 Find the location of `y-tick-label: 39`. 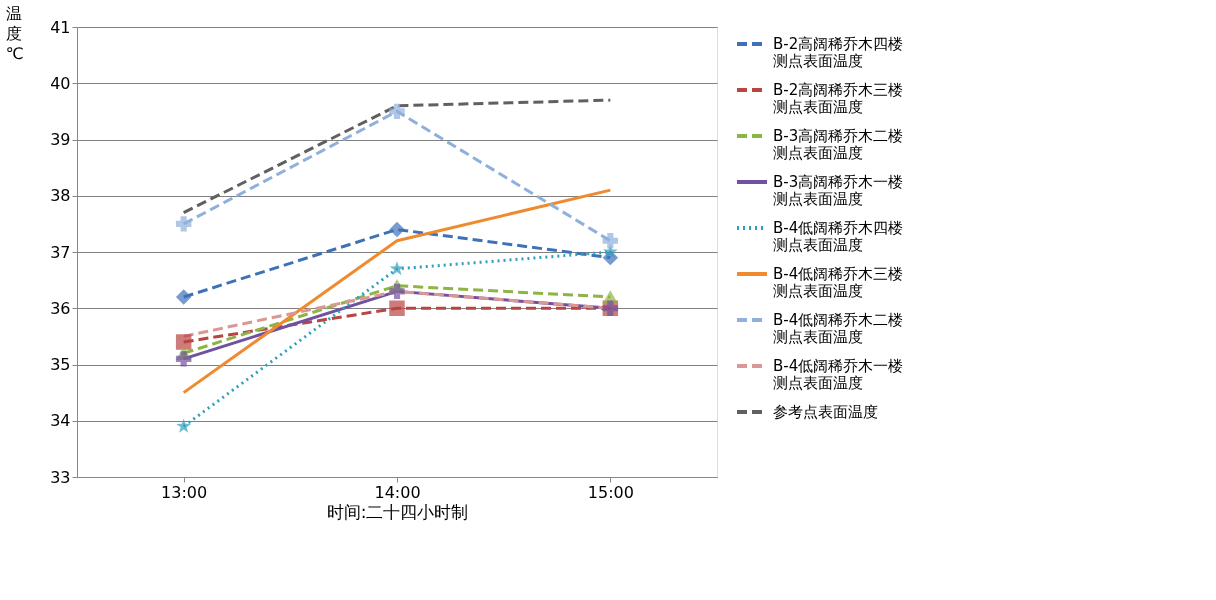

y-tick-label: 39 is located at coordinates (60, 139).